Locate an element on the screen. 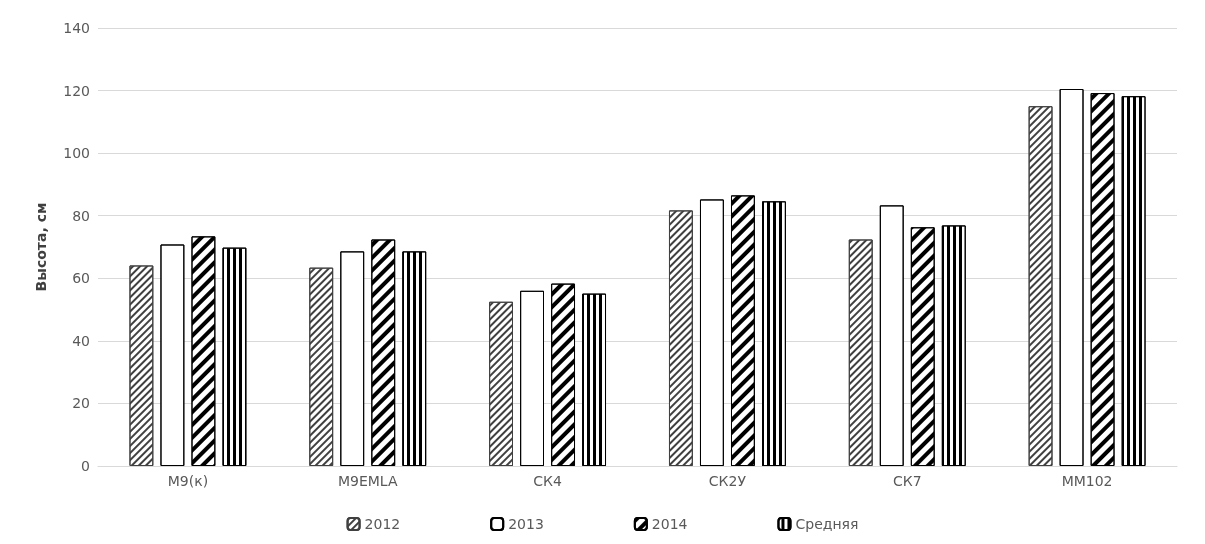 This screenshot has width=1205, height=544. x-tick-label: СК7 is located at coordinates (907, 481).